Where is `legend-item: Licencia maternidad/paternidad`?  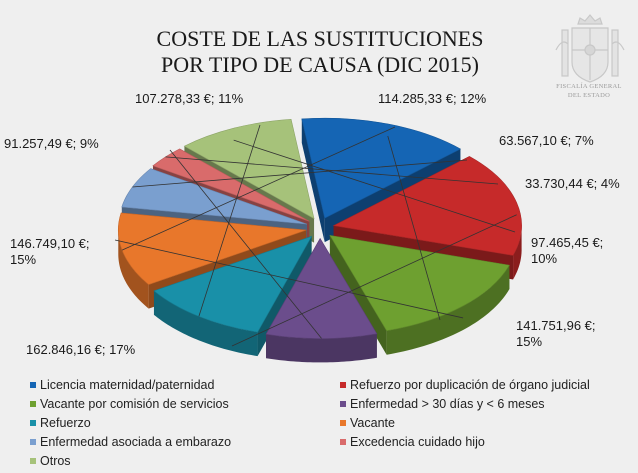
legend-item: Licencia maternidad/paternidad is located at coordinates (185, 384).